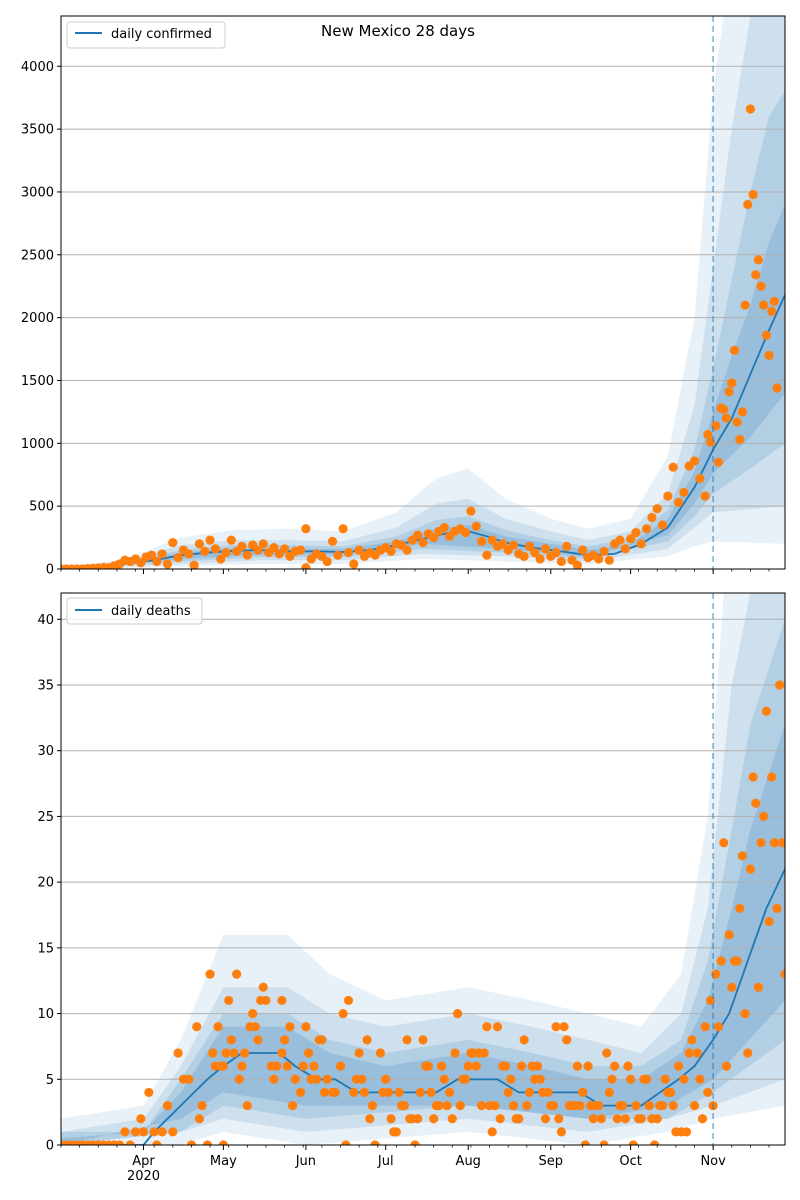  What do you see at coordinates (45, 620) in the screenshot?
I see `y-tick-label: 40` at bounding box center [45, 620].